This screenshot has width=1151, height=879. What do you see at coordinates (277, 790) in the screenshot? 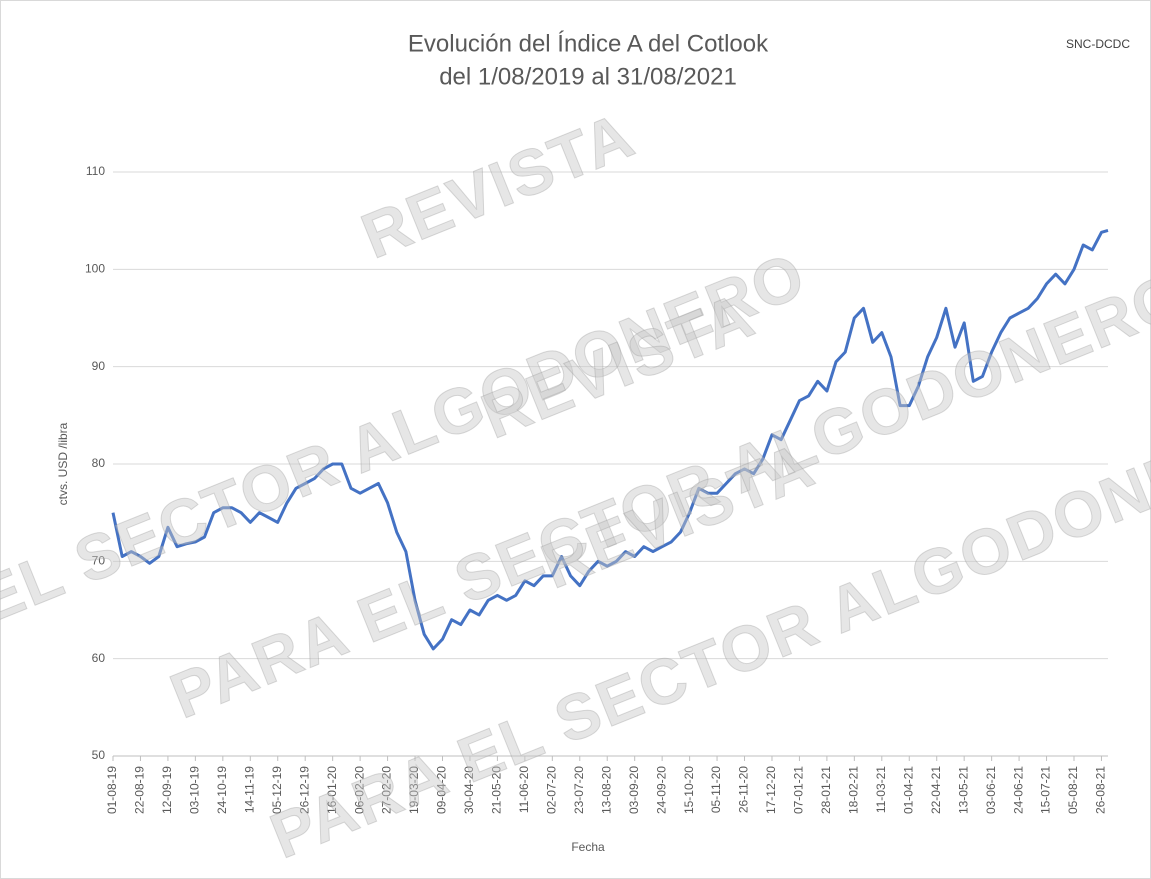
I see `x-tick-label: 05-12-19` at bounding box center [277, 790].